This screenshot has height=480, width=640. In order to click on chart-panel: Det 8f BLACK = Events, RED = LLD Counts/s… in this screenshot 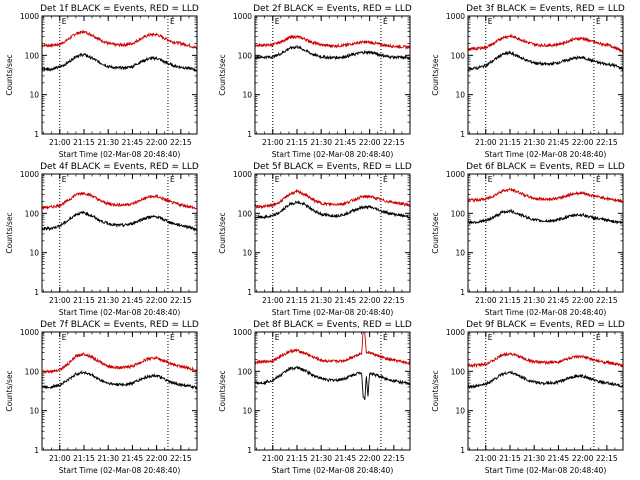, I will do `click(315, 397)`.